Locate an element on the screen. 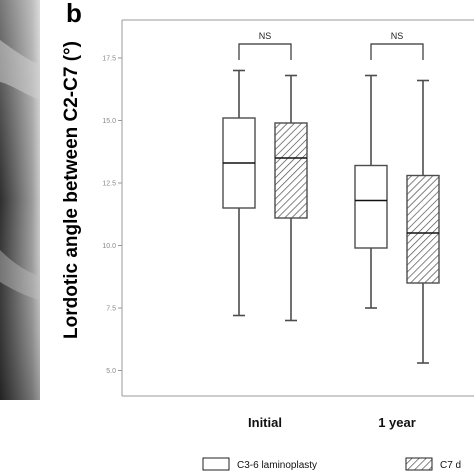  y-tick-label: 15.0 is located at coordinates (109, 121).